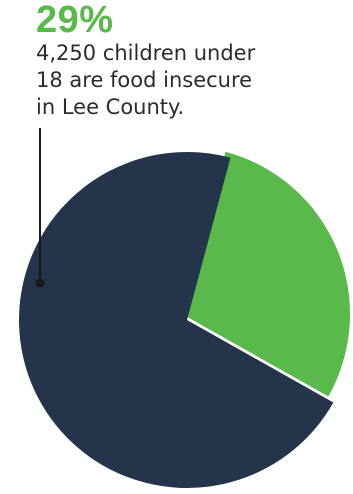 This screenshot has width=353, height=494. What do you see at coordinates (75, 20) in the screenshot?
I see `percentage-headline: 29%` at bounding box center [75, 20].